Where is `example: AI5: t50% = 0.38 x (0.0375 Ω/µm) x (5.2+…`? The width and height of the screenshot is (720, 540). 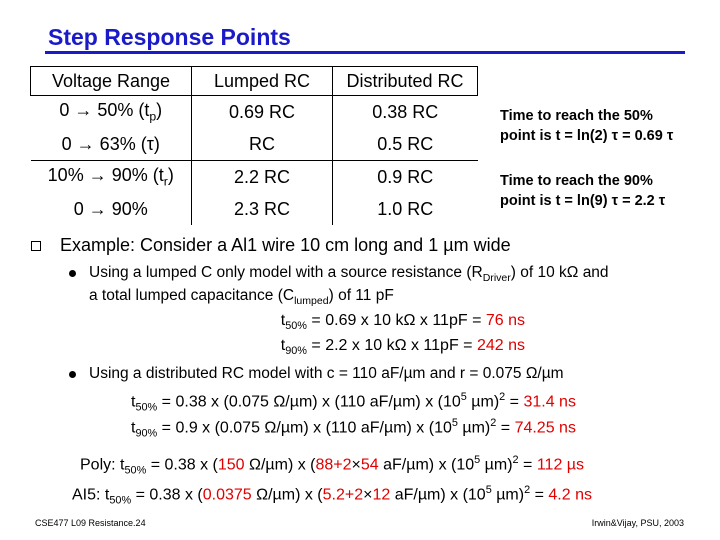 example: AI5: t50% = 0.38 x (0.0375 Ω/µm) x (5.2+… is located at coordinates (332, 495).